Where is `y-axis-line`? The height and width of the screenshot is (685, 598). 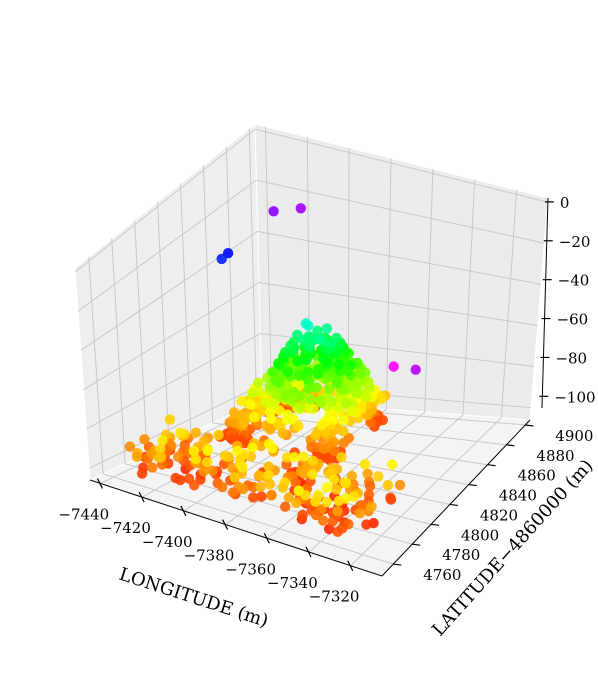
y-axis-line is located at coordinates (456, 498).